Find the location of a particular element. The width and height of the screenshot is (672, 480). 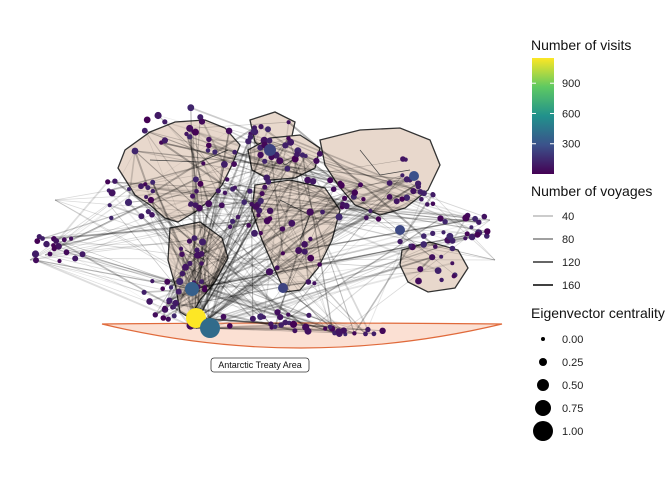

legend-visits-title: Number of visits is located at coordinates (581, 45).